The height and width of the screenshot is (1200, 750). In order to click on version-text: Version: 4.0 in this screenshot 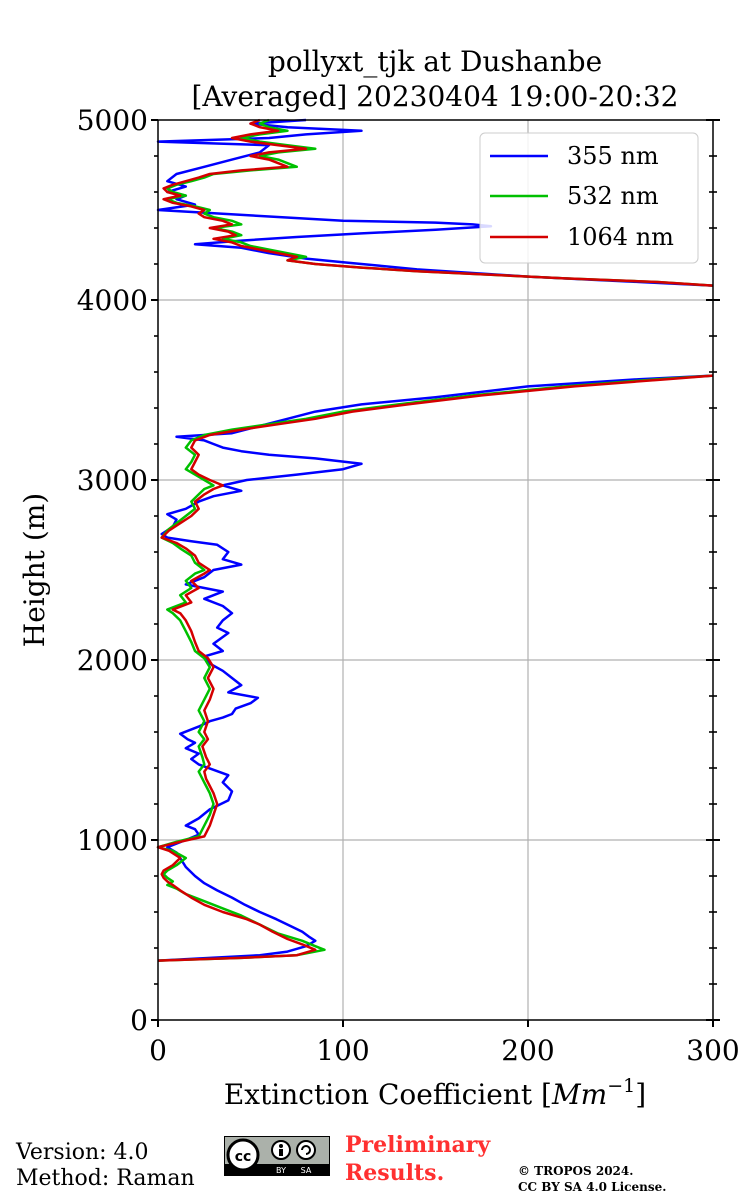, I will do `click(82, 1152)`.